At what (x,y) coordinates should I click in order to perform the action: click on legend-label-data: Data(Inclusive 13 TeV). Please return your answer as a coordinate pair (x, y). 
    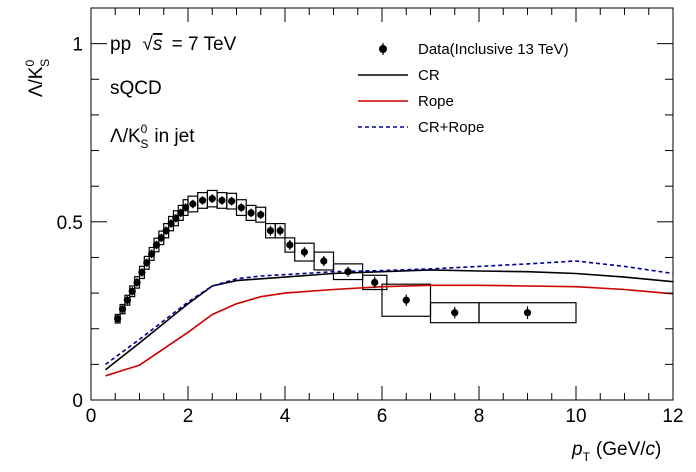
    Looking at the image, I should click on (493, 49).